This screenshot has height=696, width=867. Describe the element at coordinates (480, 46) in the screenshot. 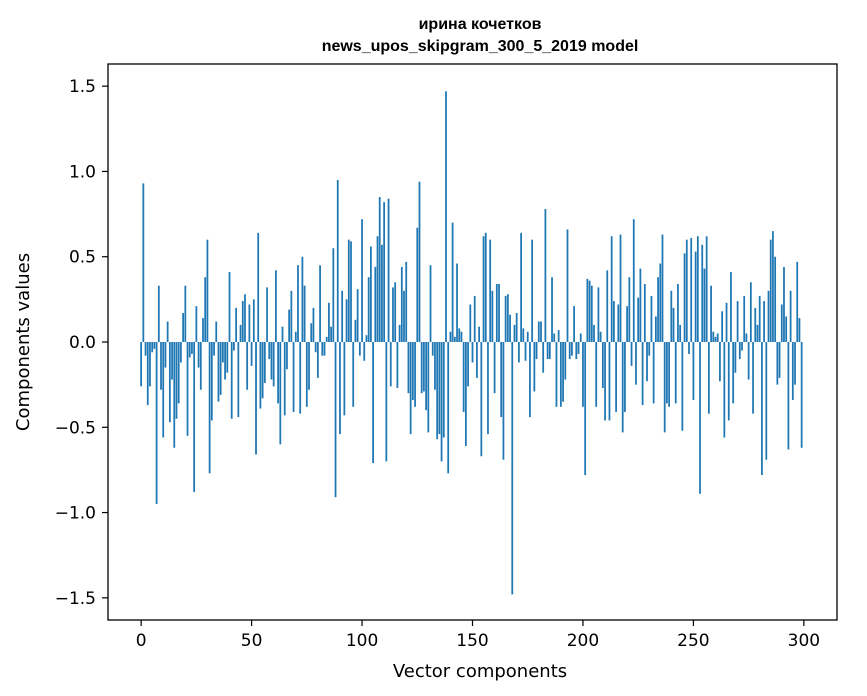

I see `chart-title-line2: news_upos_skipgram_300_5_2019 model` at that location.